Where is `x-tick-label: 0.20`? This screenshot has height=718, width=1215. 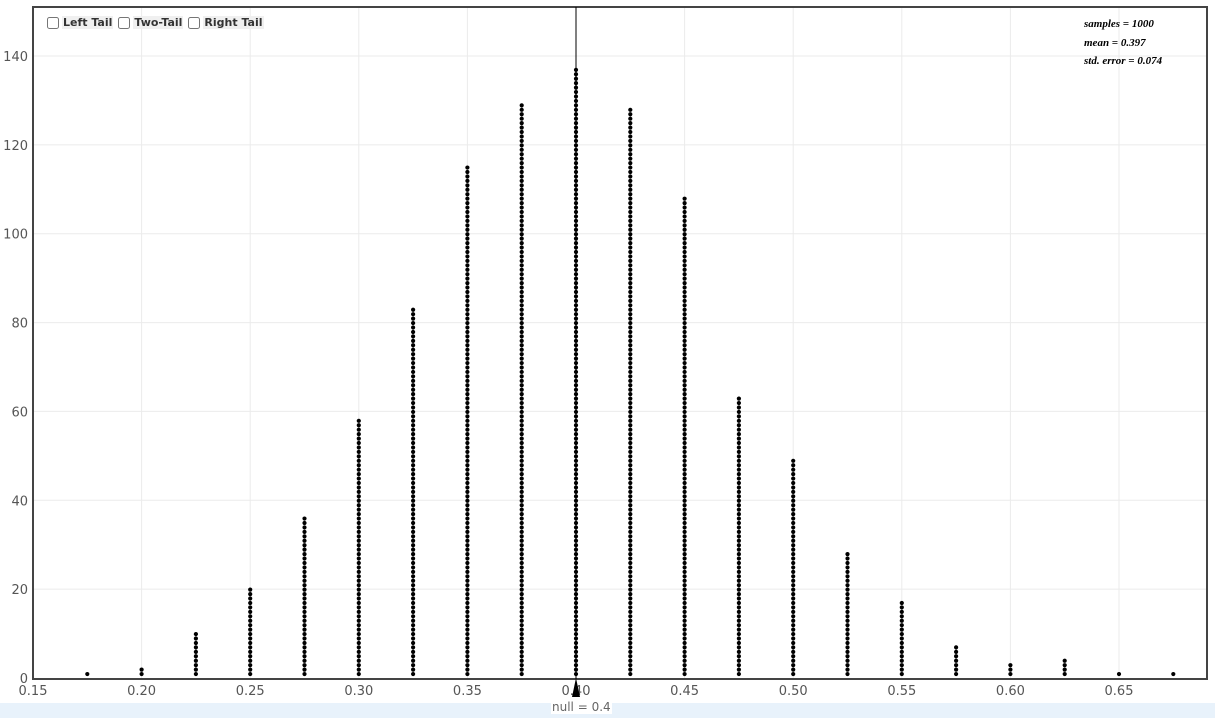 x-tick-label: 0.20 is located at coordinates (141, 691).